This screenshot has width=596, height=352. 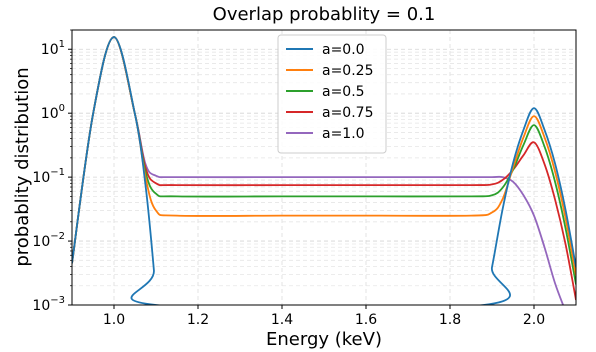 I want to click on legend-entry: a=1.0, so click(x=343, y=134).